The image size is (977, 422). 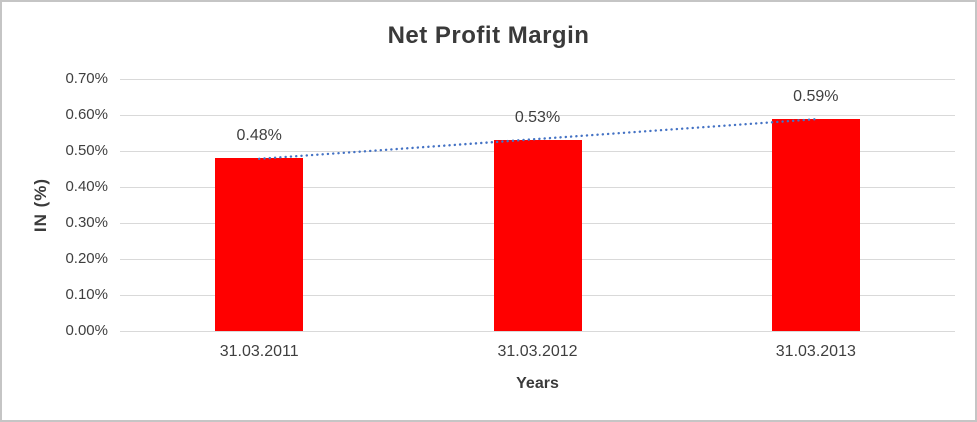 I want to click on y-tick-label: 0.60%, so click(x=86, y=114).